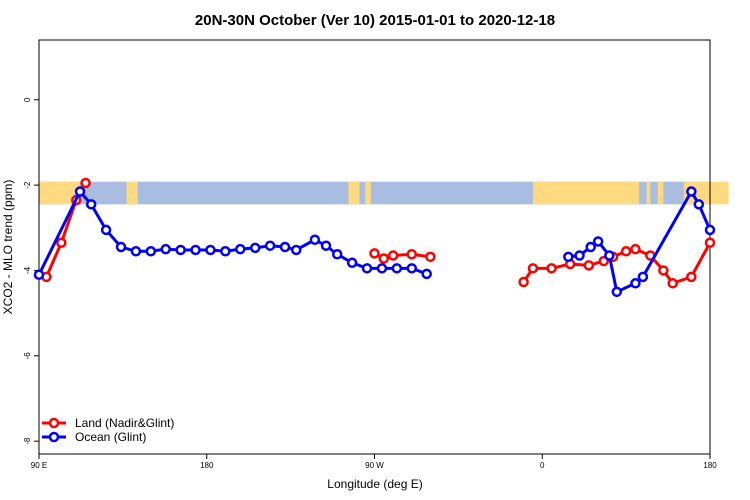  Describe the element at coordinates (8, 247) in the screenshot. I see `y-axis-label: XCO2 - MLO trend (ppm)` at that location.